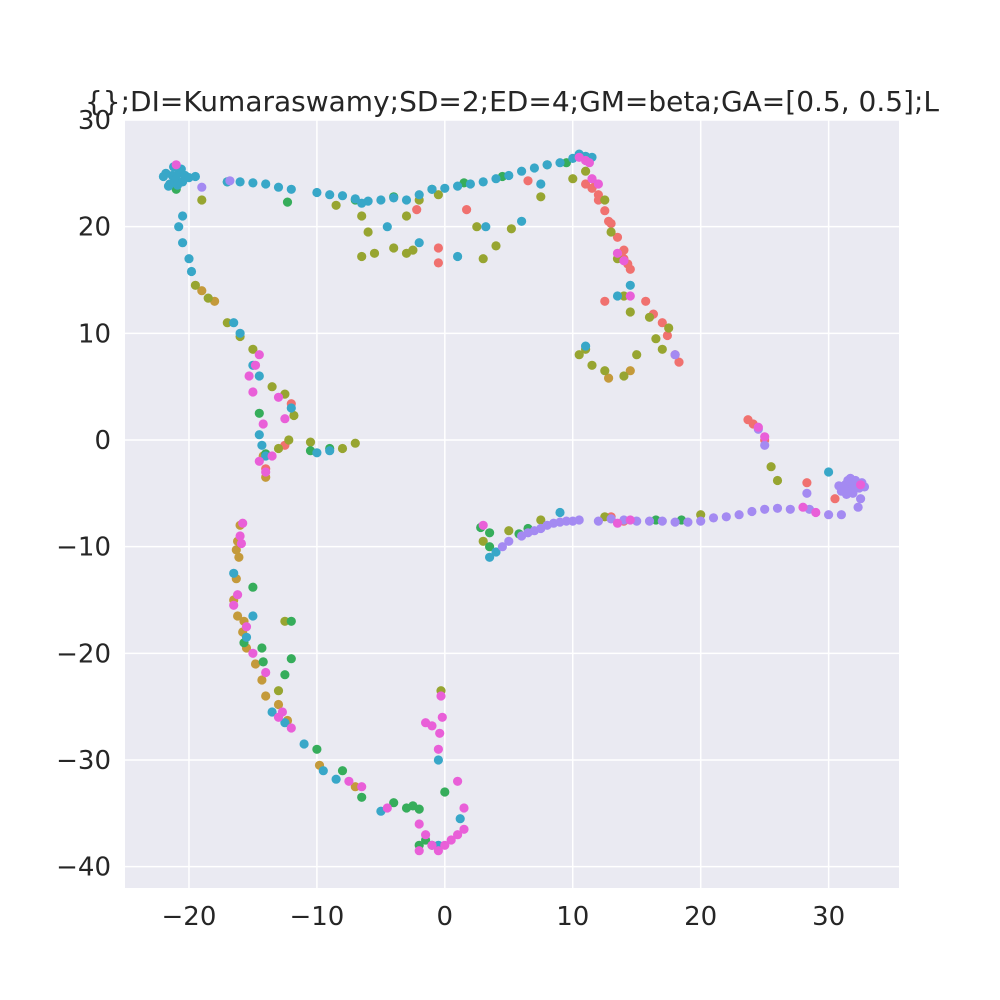 The width and height of the screenshot is (1000, 1000). Describe the element at coordinates (94, 121) in the screenshot. I see `y-tick-label: 30` at that location.